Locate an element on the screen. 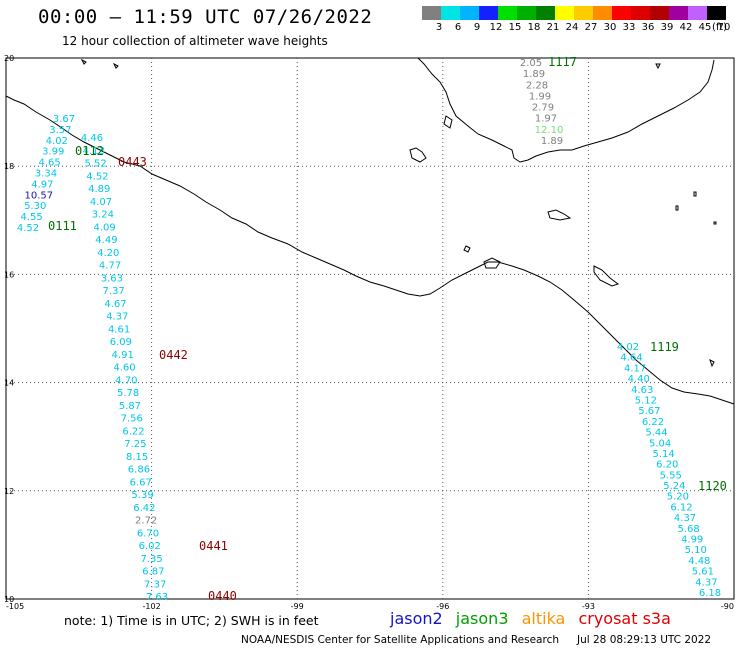 The height and width of the screenshot is (650, 740). lon-tick-label: -99 is located at coordinates (297, 606).